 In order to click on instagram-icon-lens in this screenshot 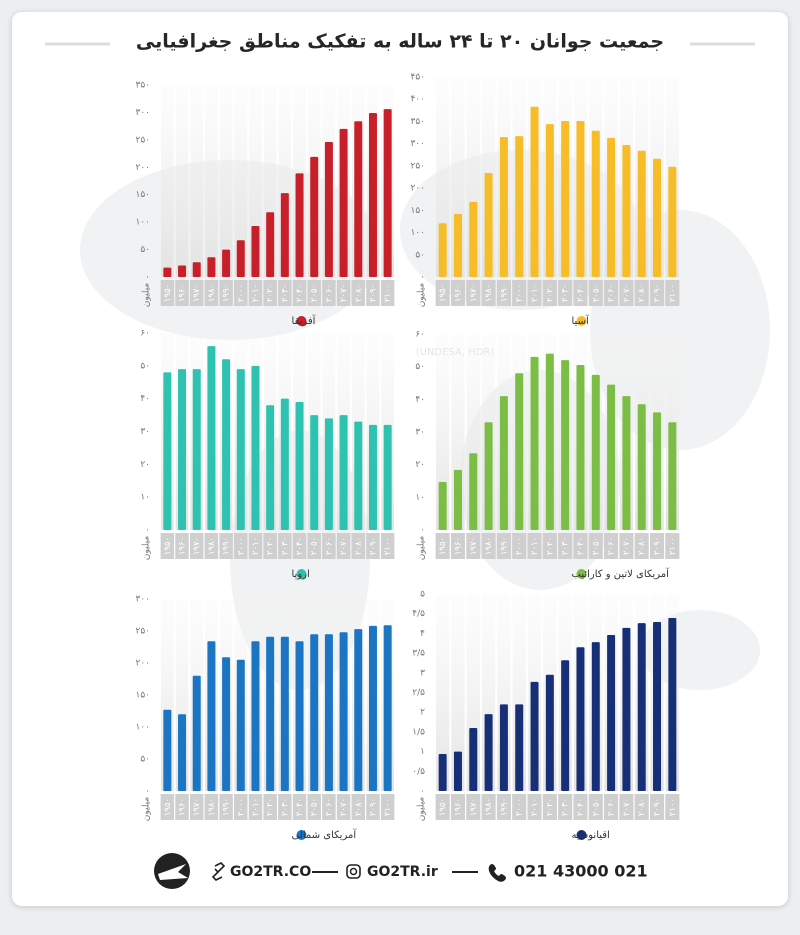, I will do `click(353, 871)`.